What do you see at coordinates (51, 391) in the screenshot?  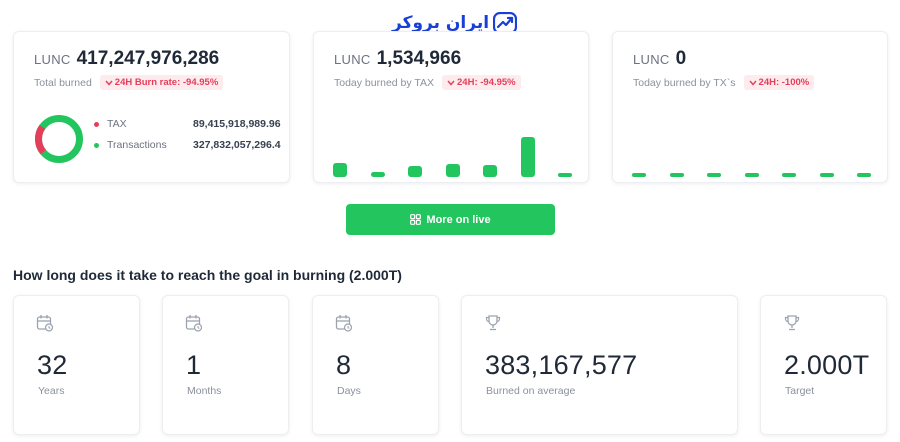 I see `years-label: Years` at bounding box center [51, 391].